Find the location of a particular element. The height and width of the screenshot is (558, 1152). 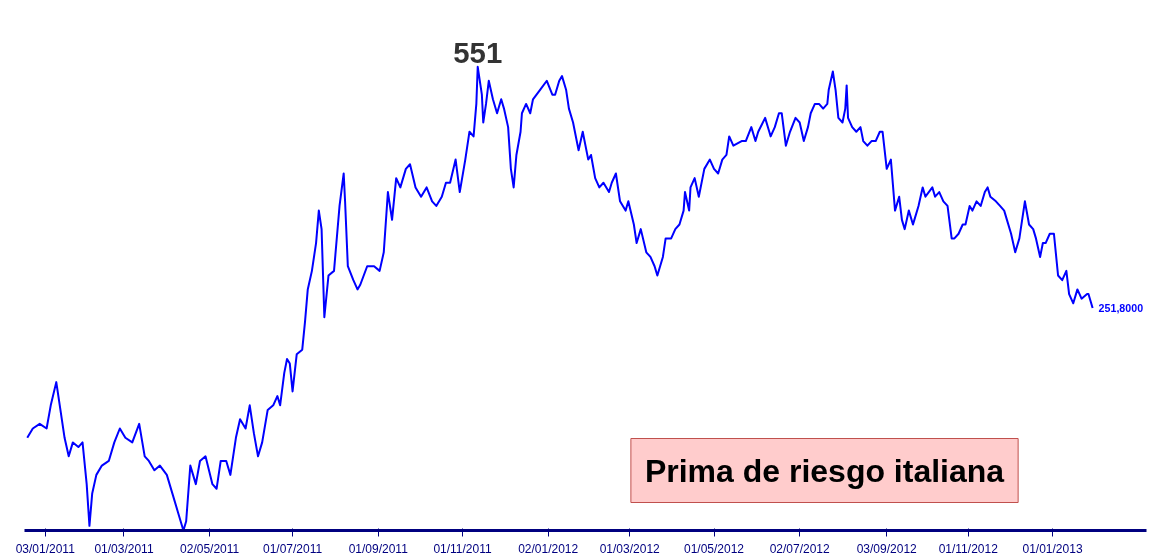

x-tick-label: 01/11/2012 is located at coordinates (968, 548).